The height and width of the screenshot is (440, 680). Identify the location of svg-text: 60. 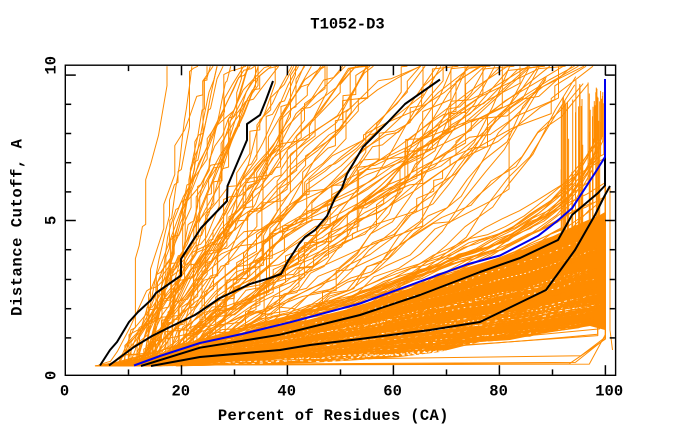
(392, 391).